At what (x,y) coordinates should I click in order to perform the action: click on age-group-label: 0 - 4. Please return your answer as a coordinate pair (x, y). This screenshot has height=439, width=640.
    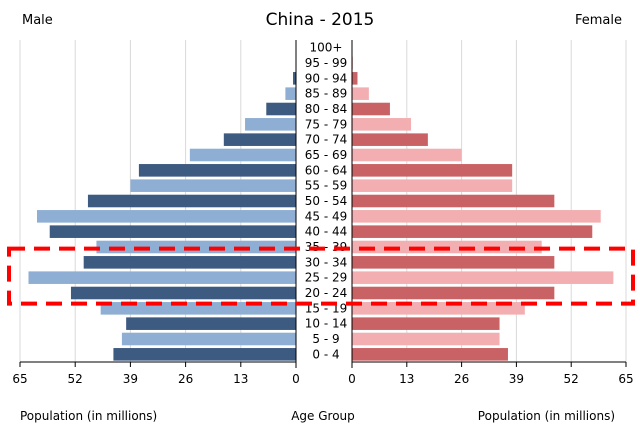
    Looking at the image, I should click on (325, 354).